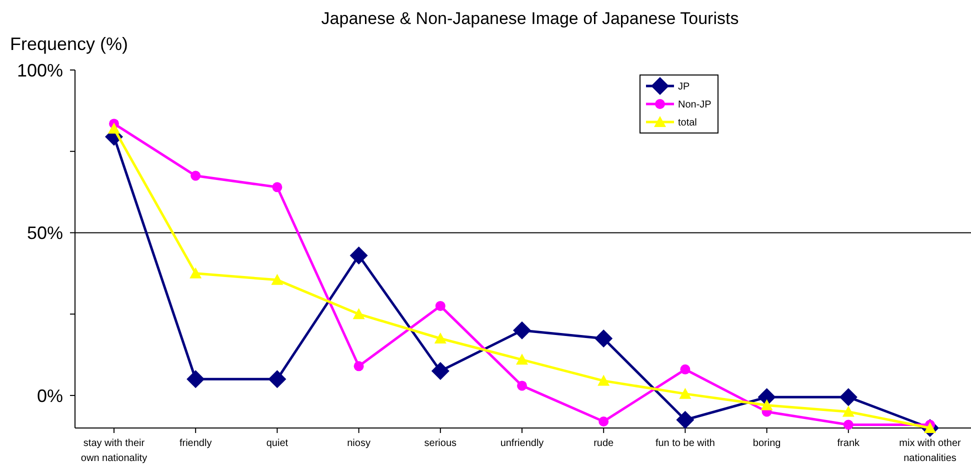  Describe the element at coordinates (849, 443) in the screenshot. I see `x-tick-label: frank` at that location.